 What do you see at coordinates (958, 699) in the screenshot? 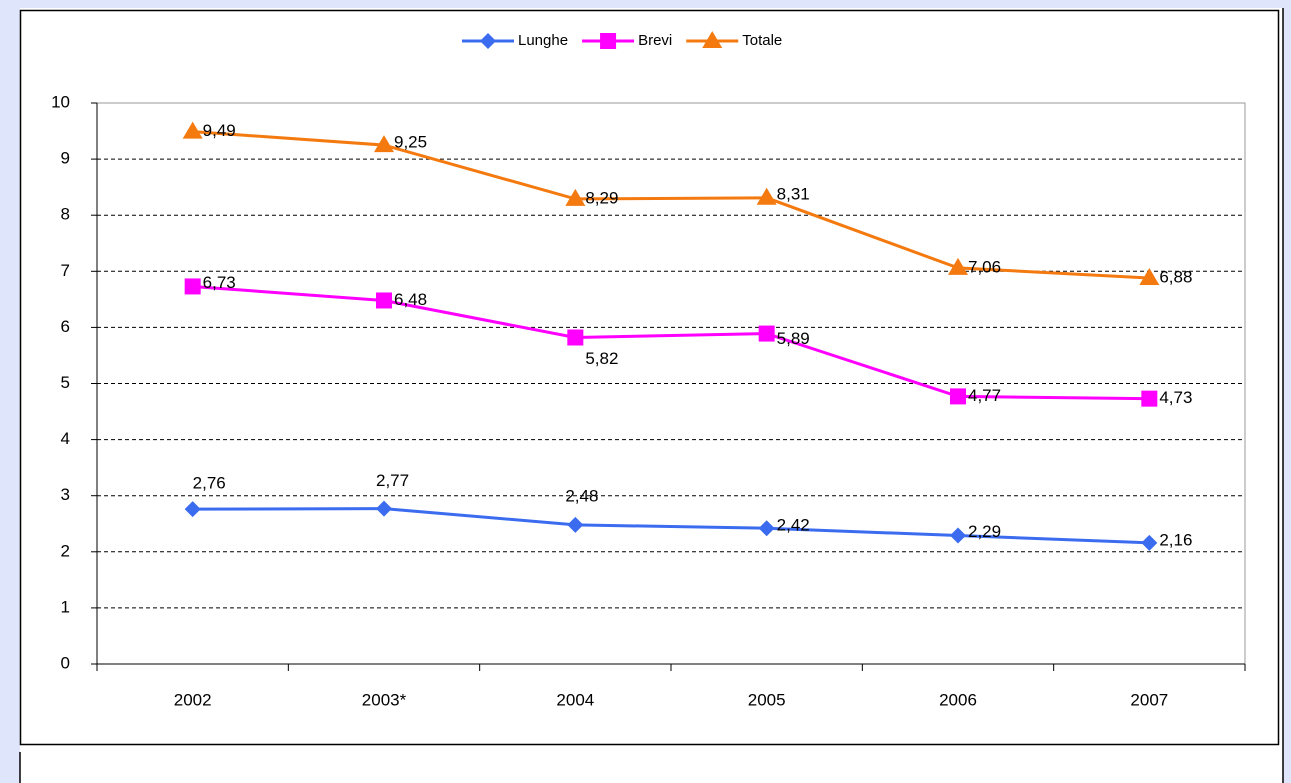
I see `x-tick-label: 2006` at bounding box center [958, 699].